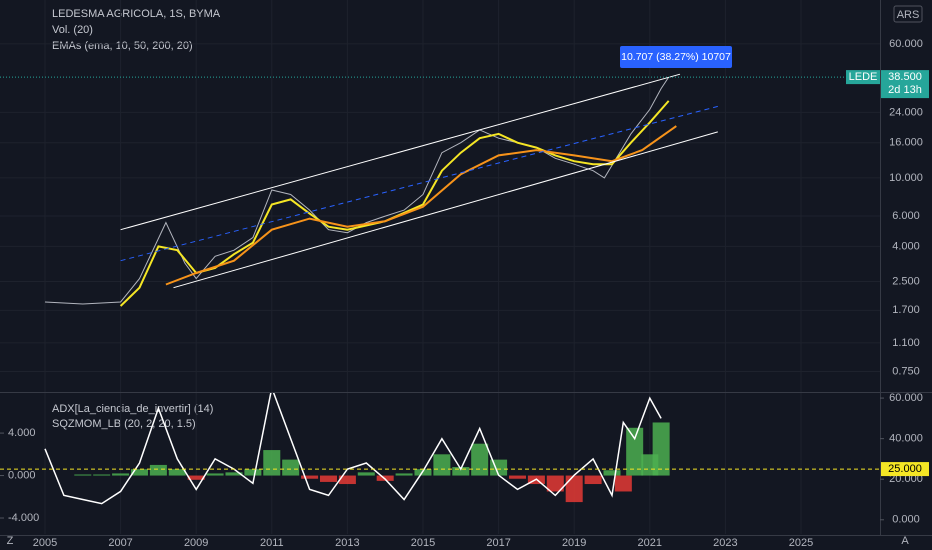 This screenshot has width=932, height=550. I want to click on symbol-label: LEDE, so click(863, 77).